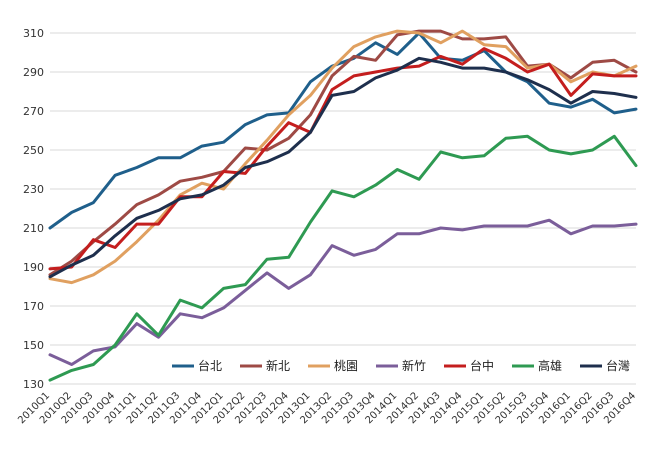 The width and height of the screenshot is (654, 459). Describe the element at coordinates (414, 365) in the screenshot. I see `legend-label: 新竹` at that location.